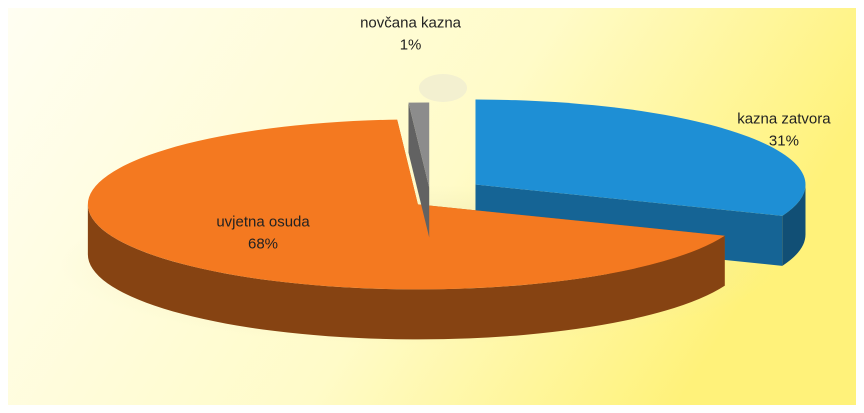 The image size is (864, 413). I want to click on slice-value-label: 1%, so click(411, 45).